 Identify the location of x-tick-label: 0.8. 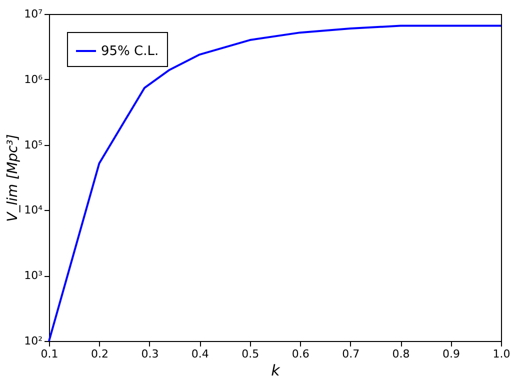
(401, 354).